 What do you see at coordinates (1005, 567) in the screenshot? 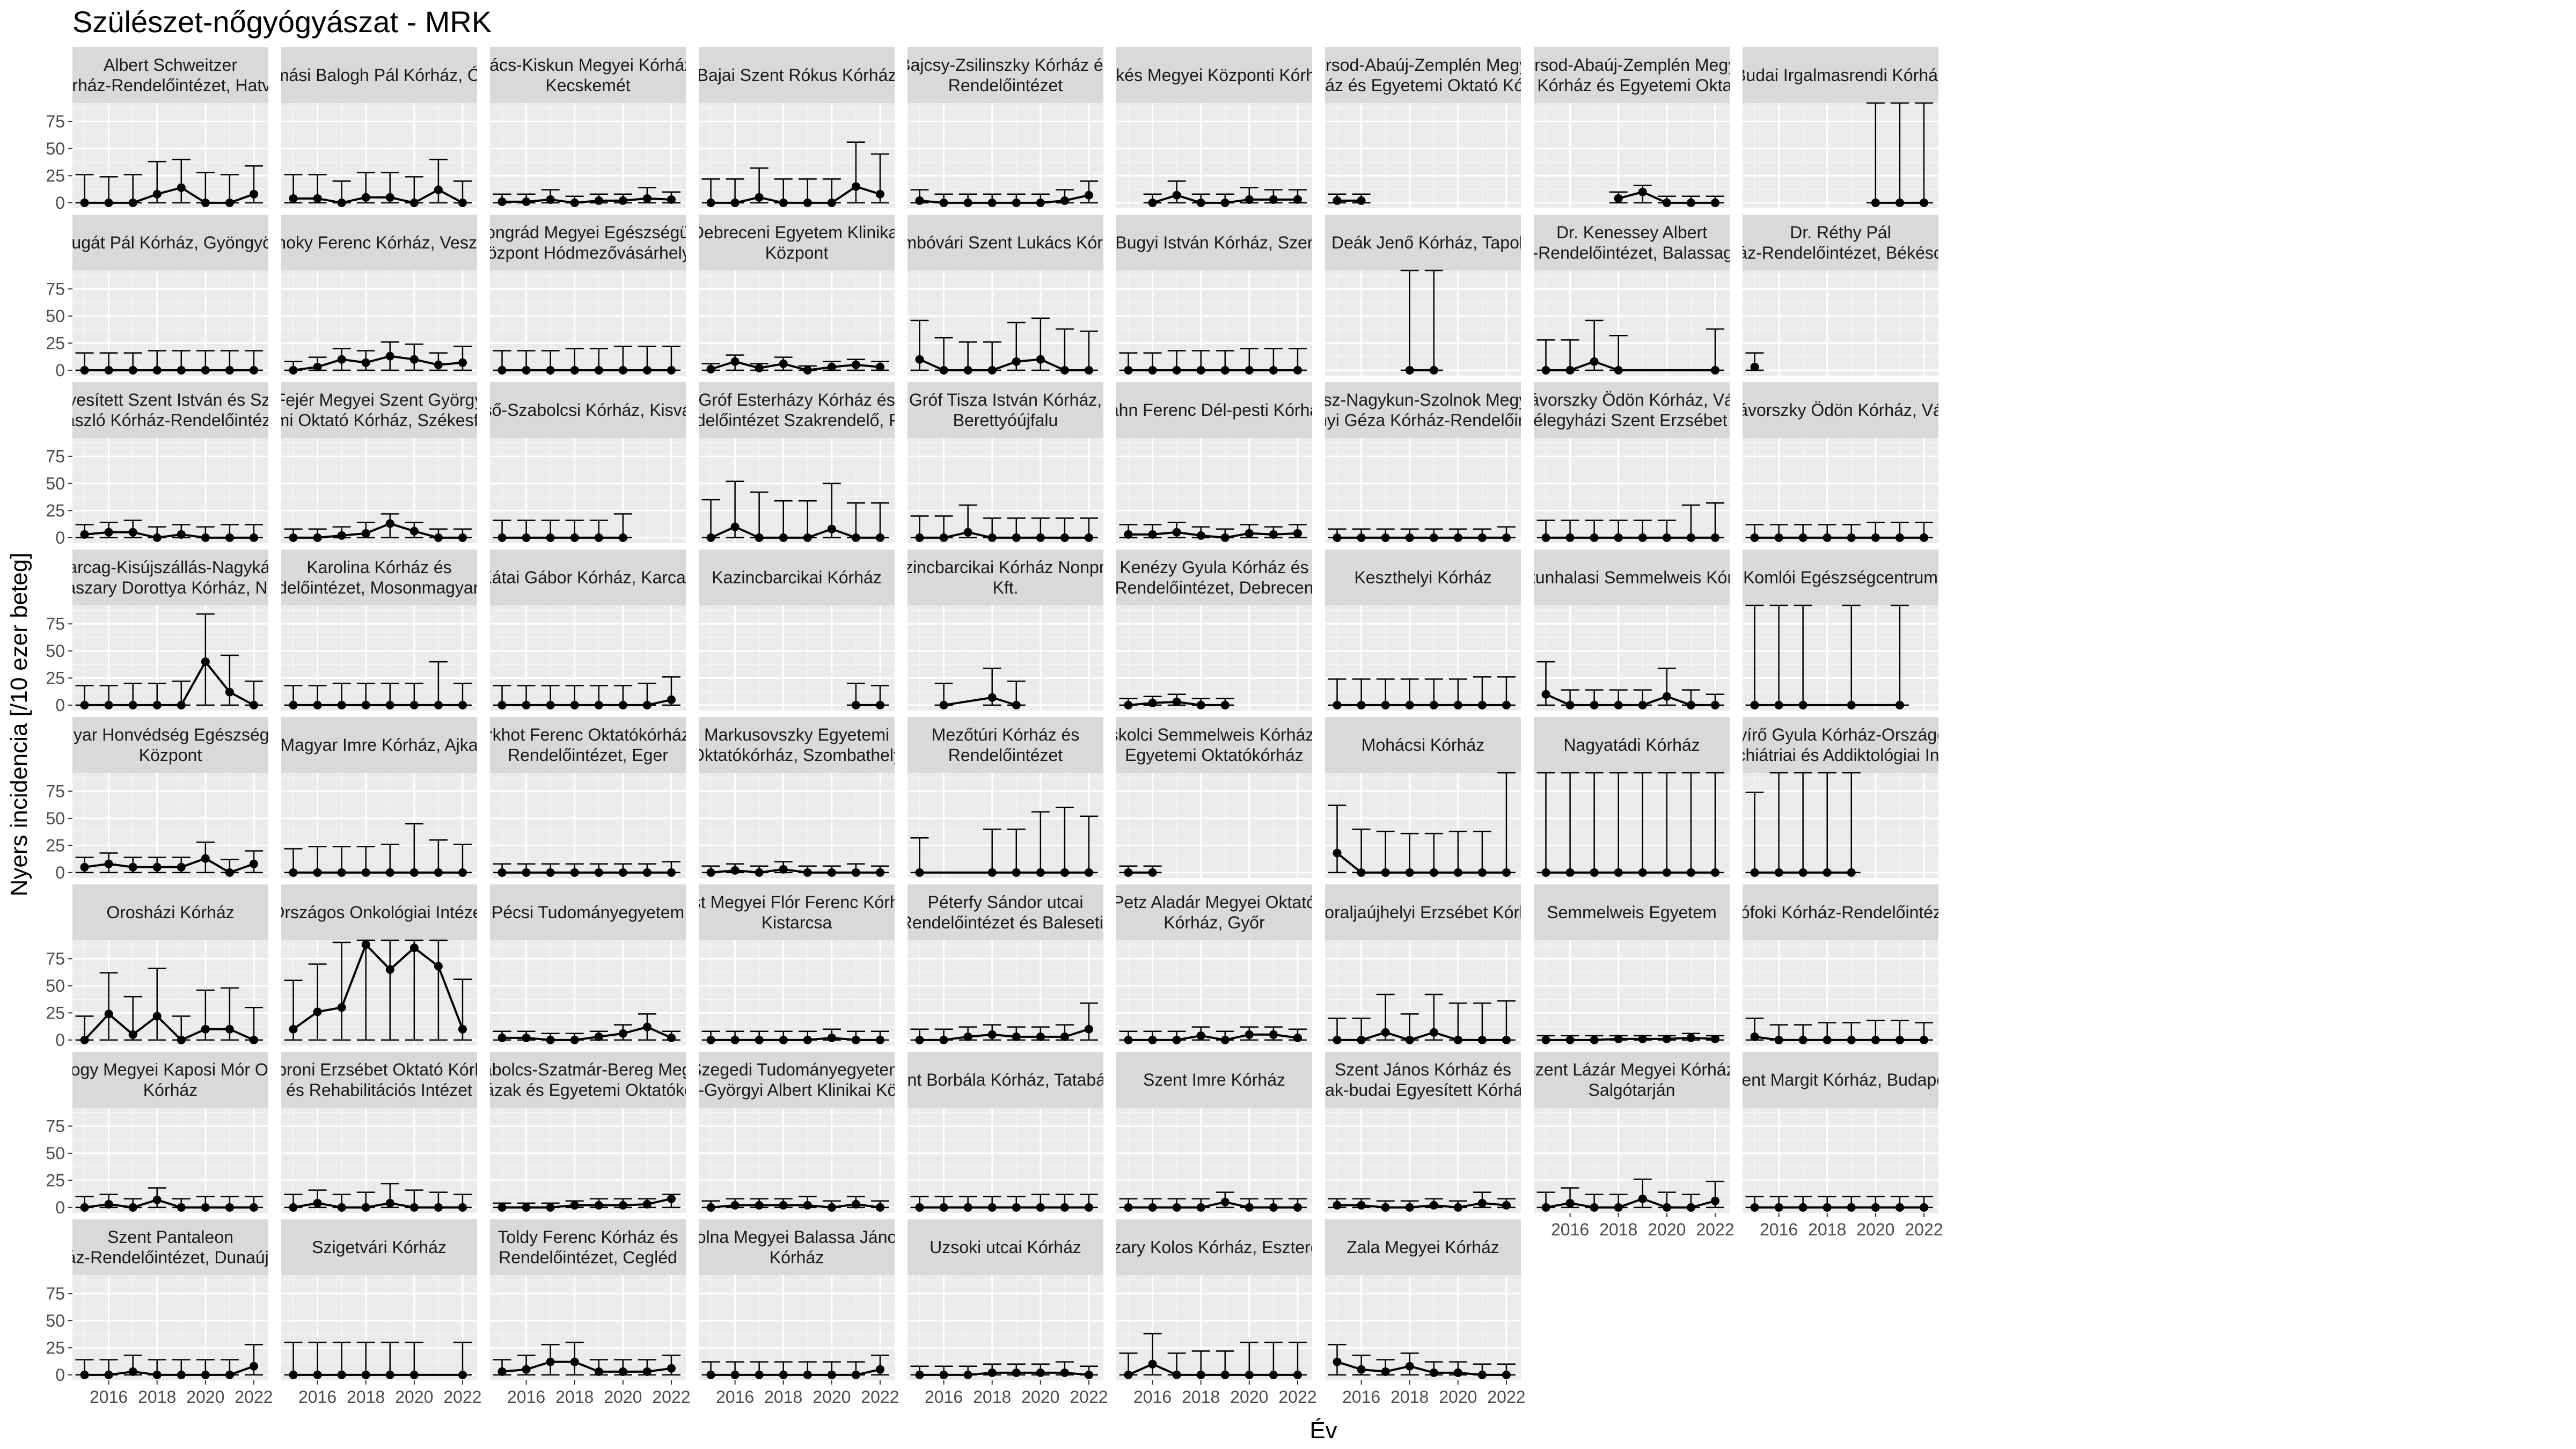
I see `panel-title: Kazincbarcikai Kórház Nonprofit` at bounding box center [1005, 567].